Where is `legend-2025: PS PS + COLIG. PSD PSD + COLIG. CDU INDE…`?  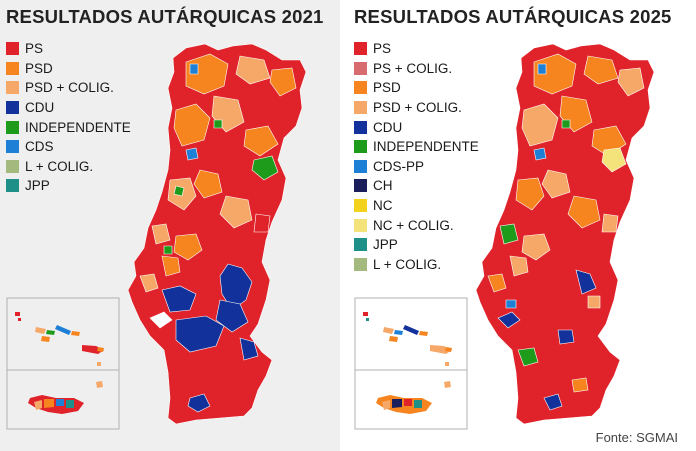
legend-2025: PS PS + COLIG. PSD PSD + COLIG. CDU INDE… is located at coordinates (416, 156).